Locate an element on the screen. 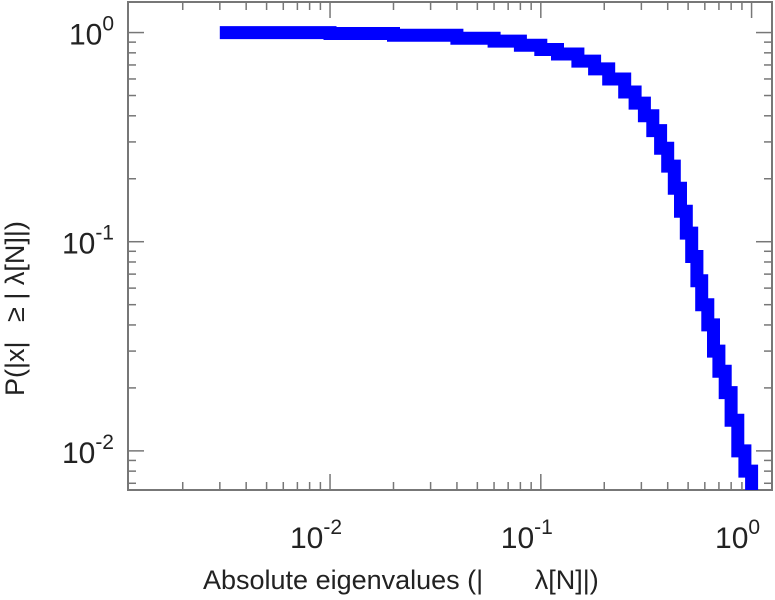 The image size is (775, 600). x-axis-label: Absolute eigenvalues (| λ[N]|) is located at coordinates (401, 580).